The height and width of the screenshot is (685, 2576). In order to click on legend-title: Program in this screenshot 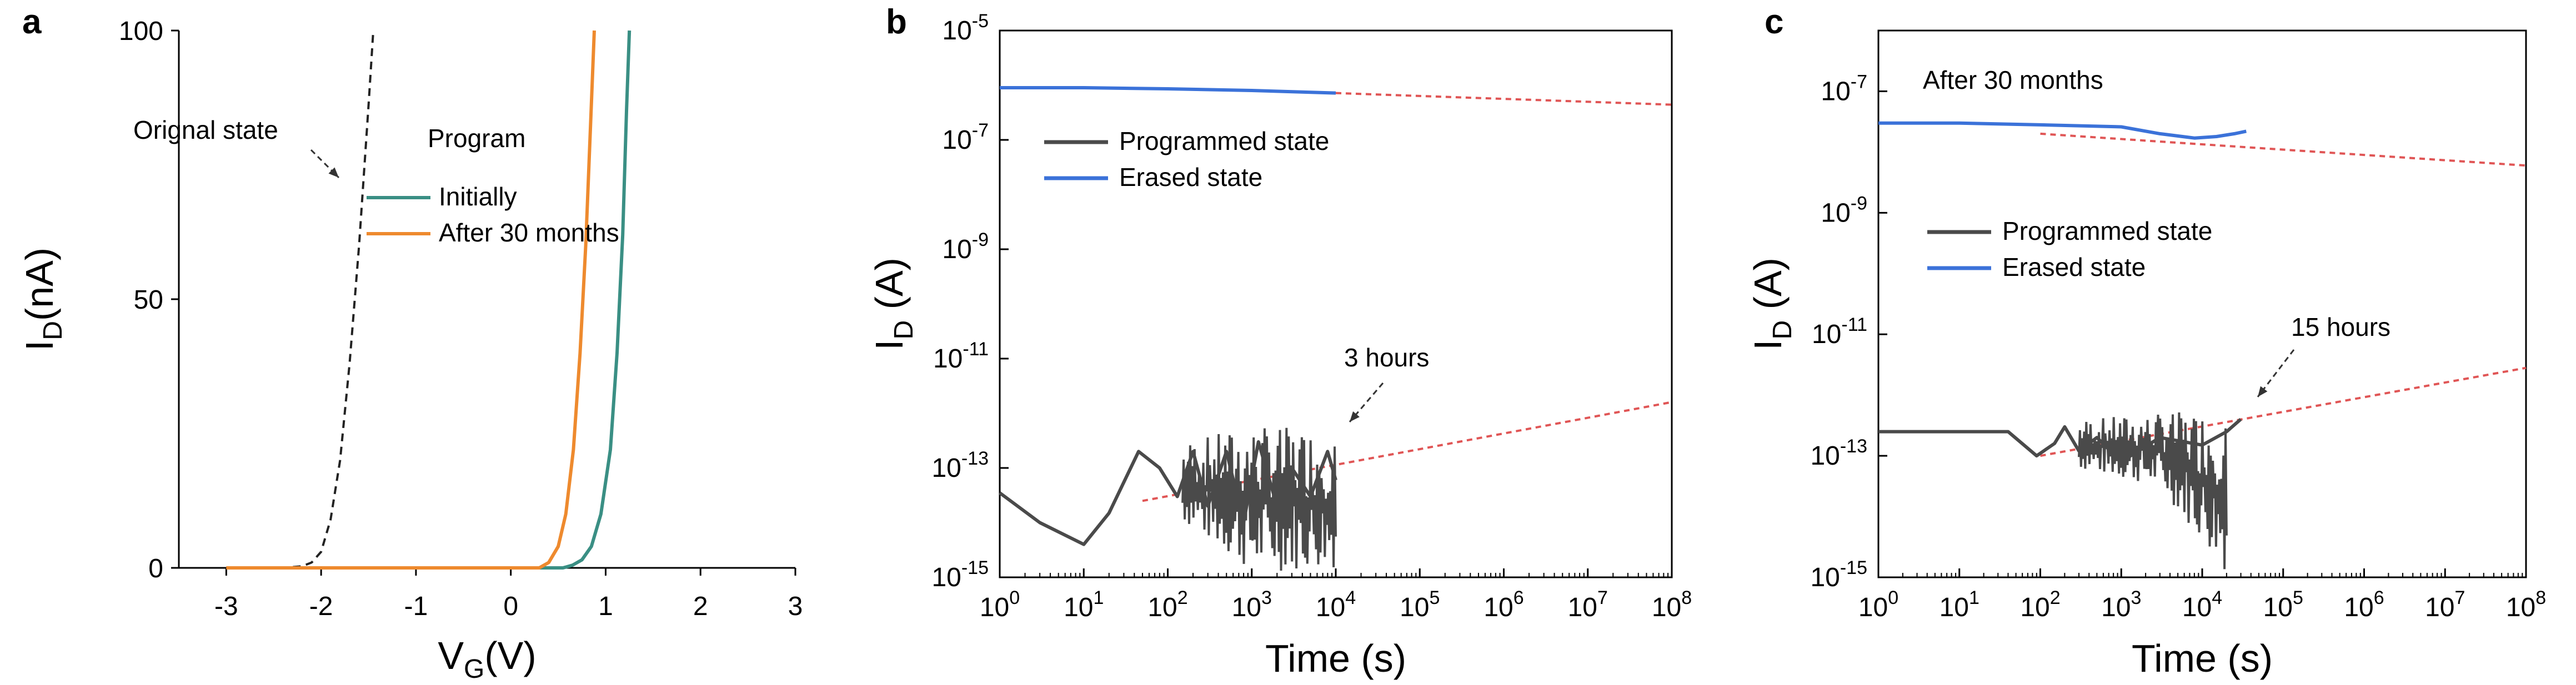, I will do `click(476, 138)`.